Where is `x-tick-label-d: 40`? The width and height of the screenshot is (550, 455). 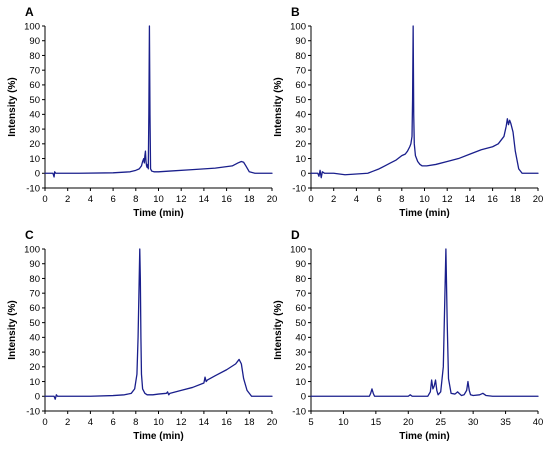 x-tick-label-d: 40 is located at coordinates (538, 422).